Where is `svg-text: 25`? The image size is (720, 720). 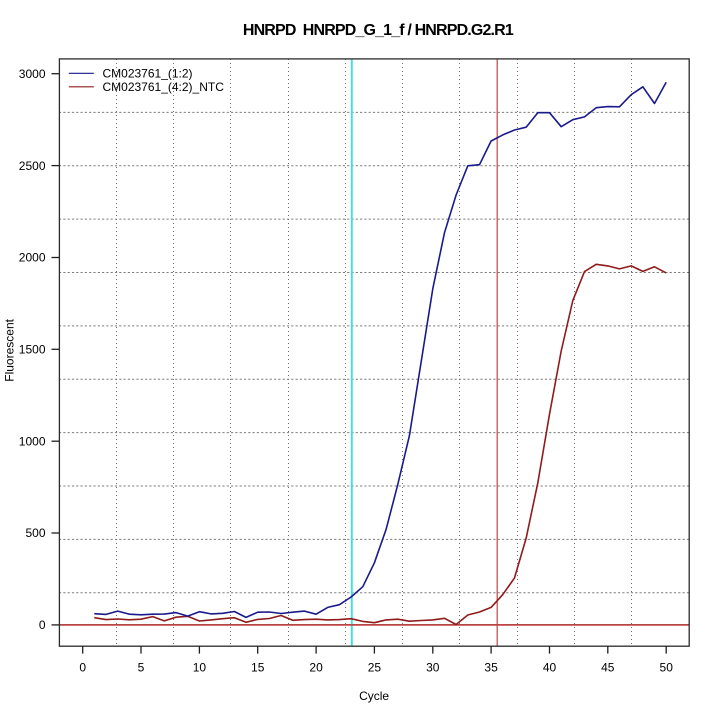 svg-text: 25 is located at coordinates (375, 668).